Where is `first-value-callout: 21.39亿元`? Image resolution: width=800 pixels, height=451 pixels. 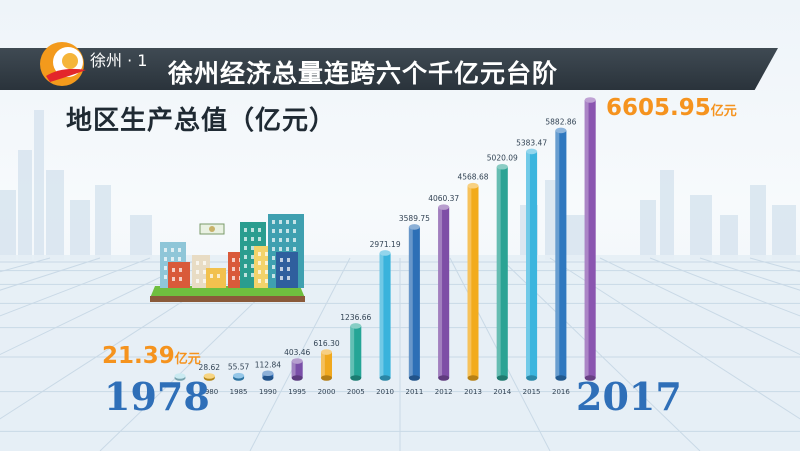
first-value-callout: 21.39亿元 is located at coordinates (151, 356).